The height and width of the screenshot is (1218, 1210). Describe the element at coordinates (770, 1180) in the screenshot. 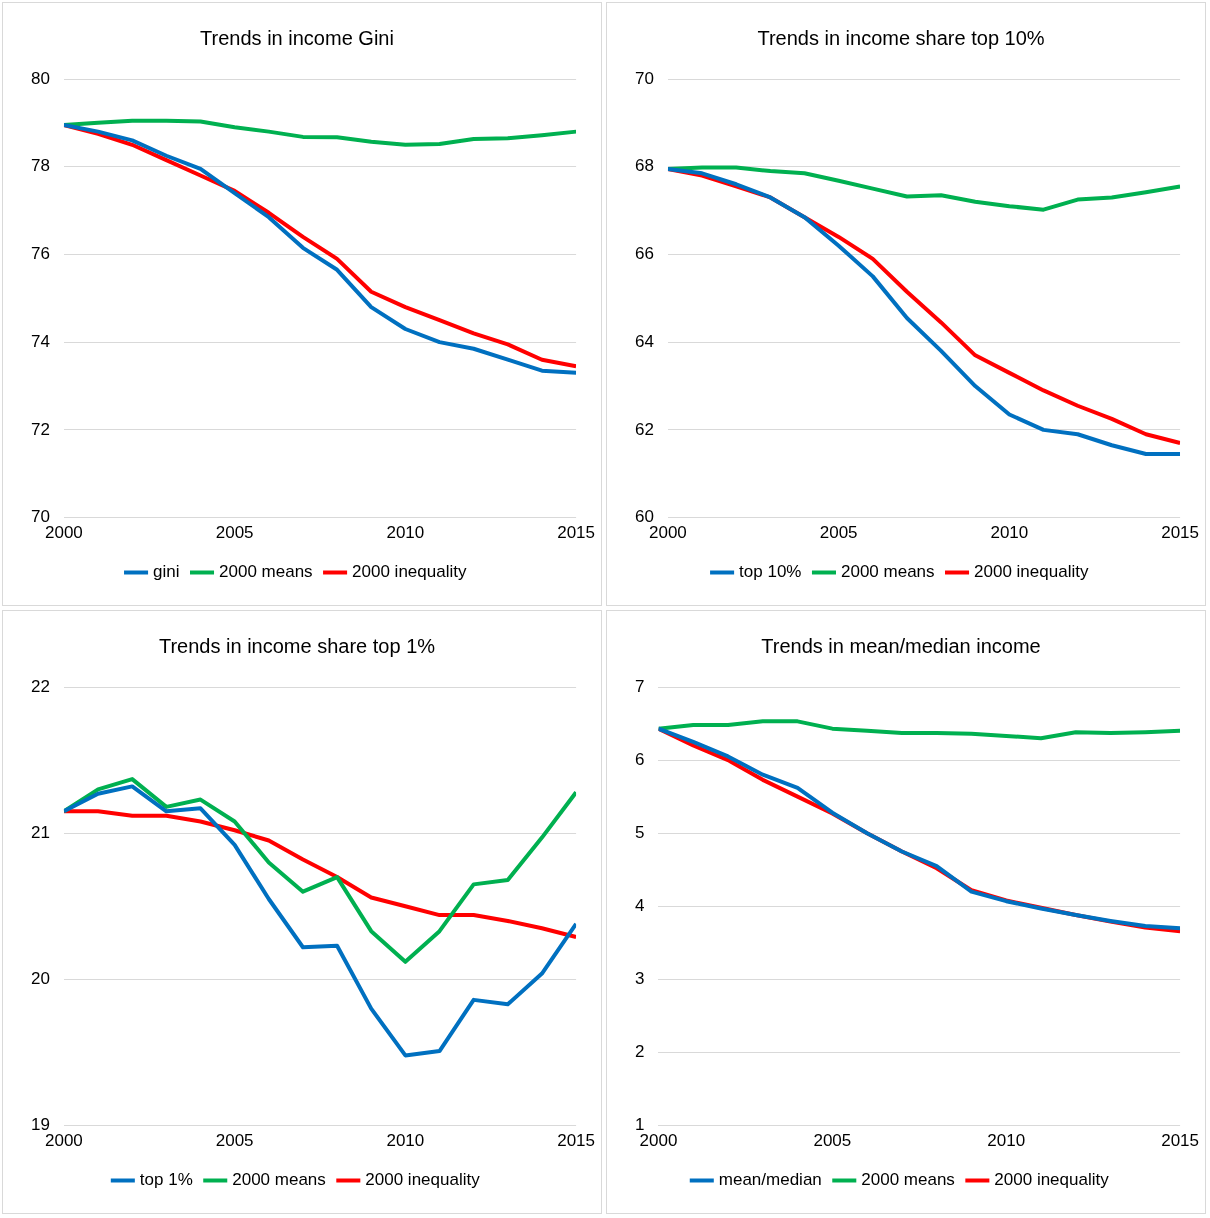

I see `legend-label: mean/median` at that location.